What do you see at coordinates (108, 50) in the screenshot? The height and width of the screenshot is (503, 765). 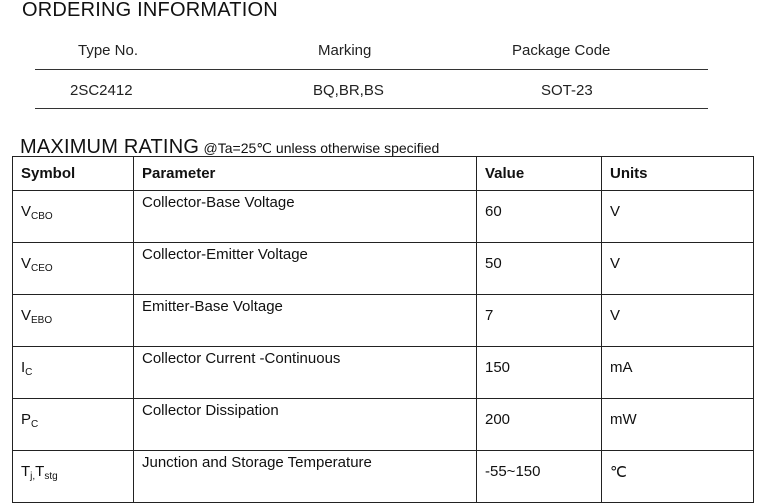 I see `ordering-header-type: Type No.` at bounding box center [108, 50].